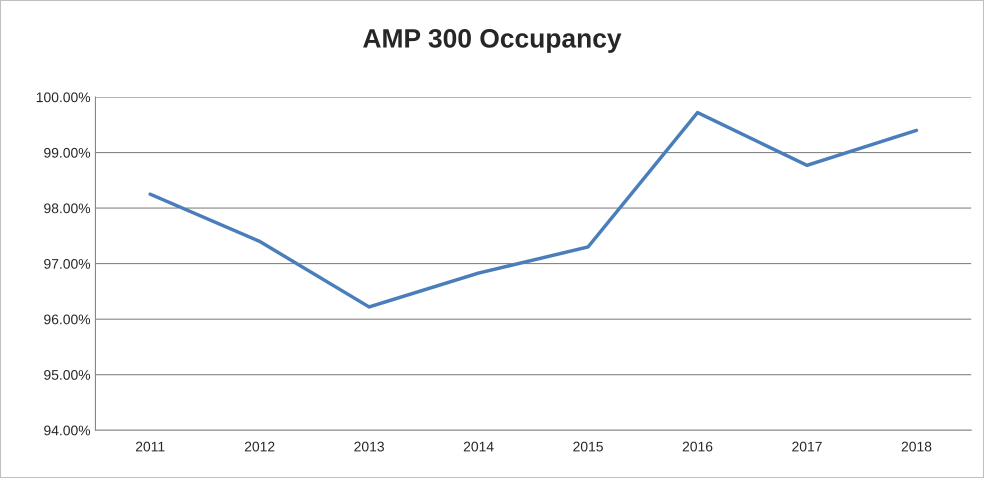 The height and width of the screenshot is (478, 984). I want to click on y-tick-label: 94.00%, so click(67, 431).